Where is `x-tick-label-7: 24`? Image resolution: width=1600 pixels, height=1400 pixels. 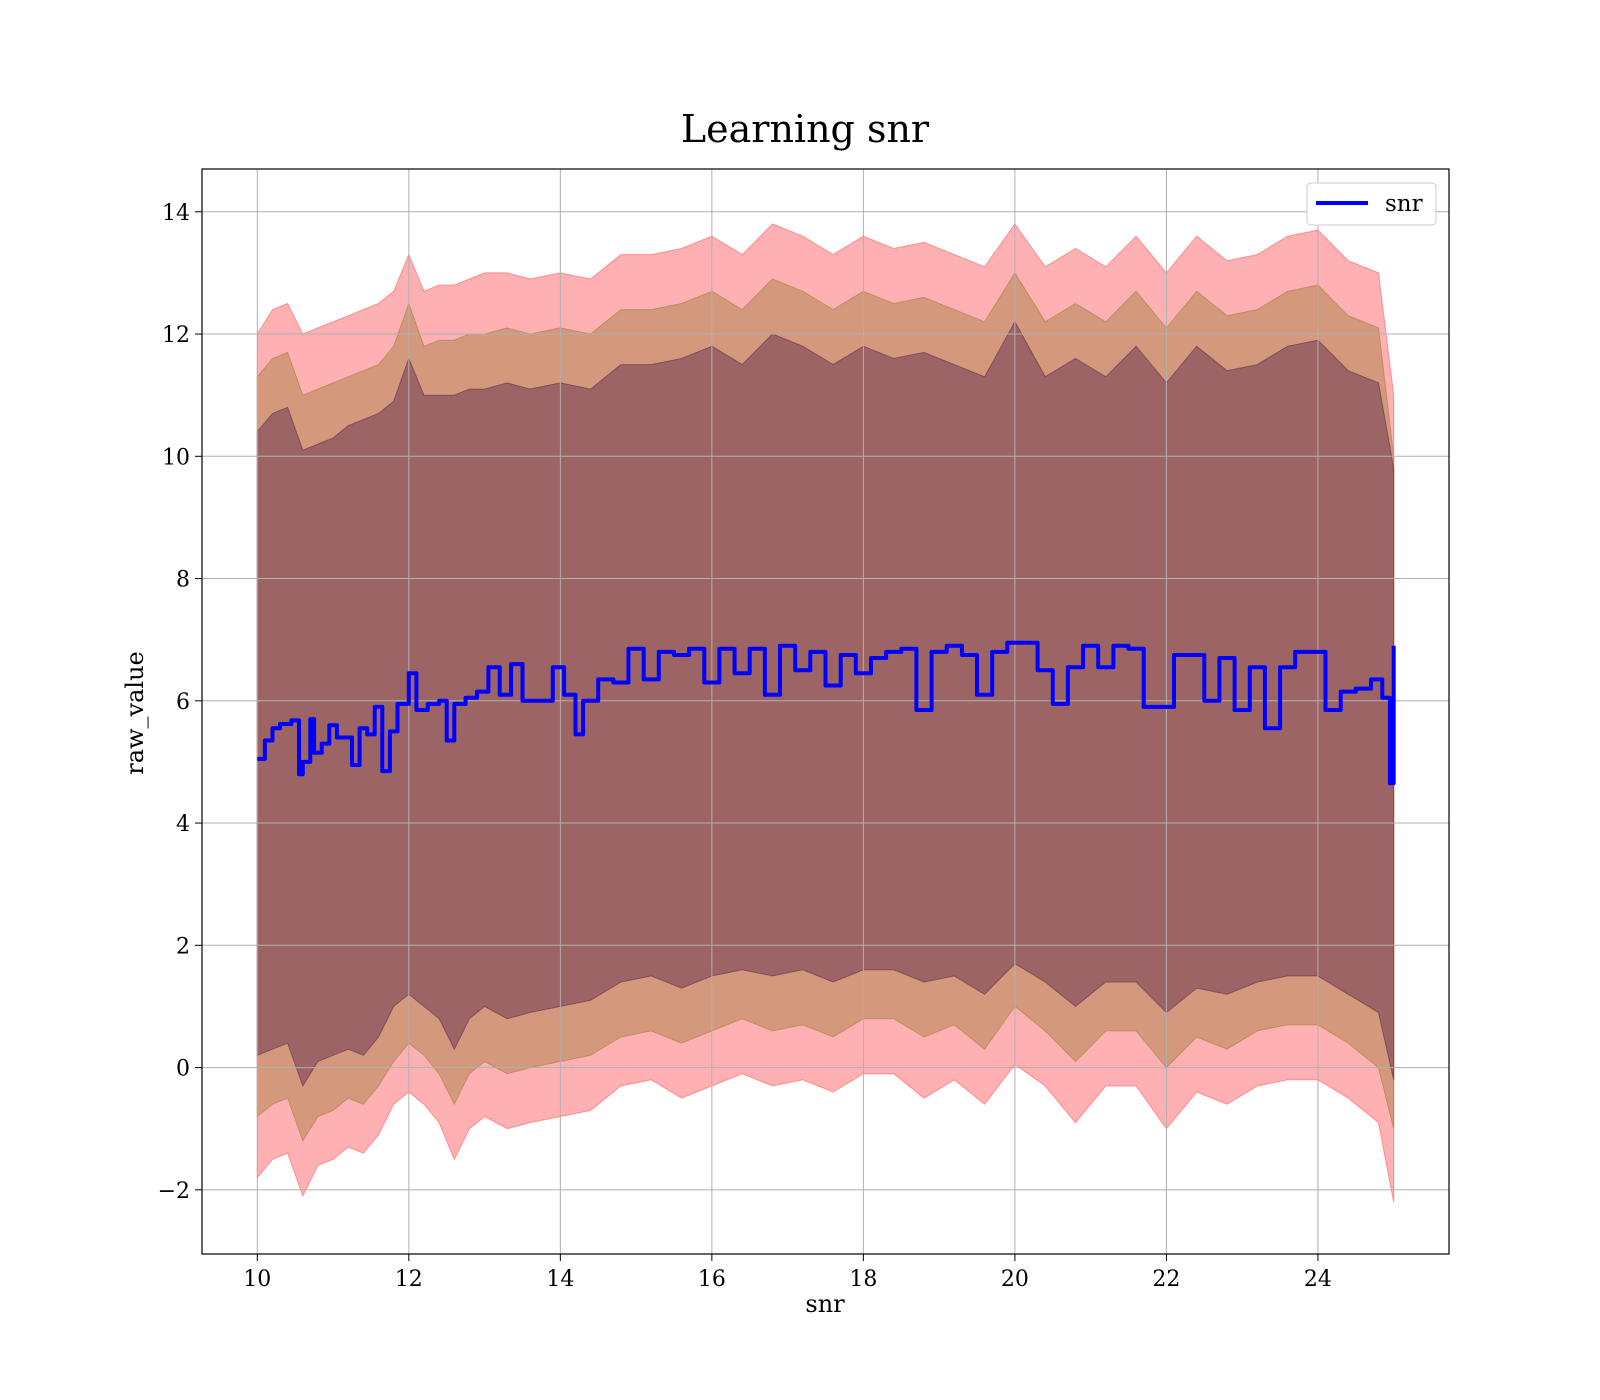 x-tick-label-7: 24 is located at coordinates (1318, 1279).